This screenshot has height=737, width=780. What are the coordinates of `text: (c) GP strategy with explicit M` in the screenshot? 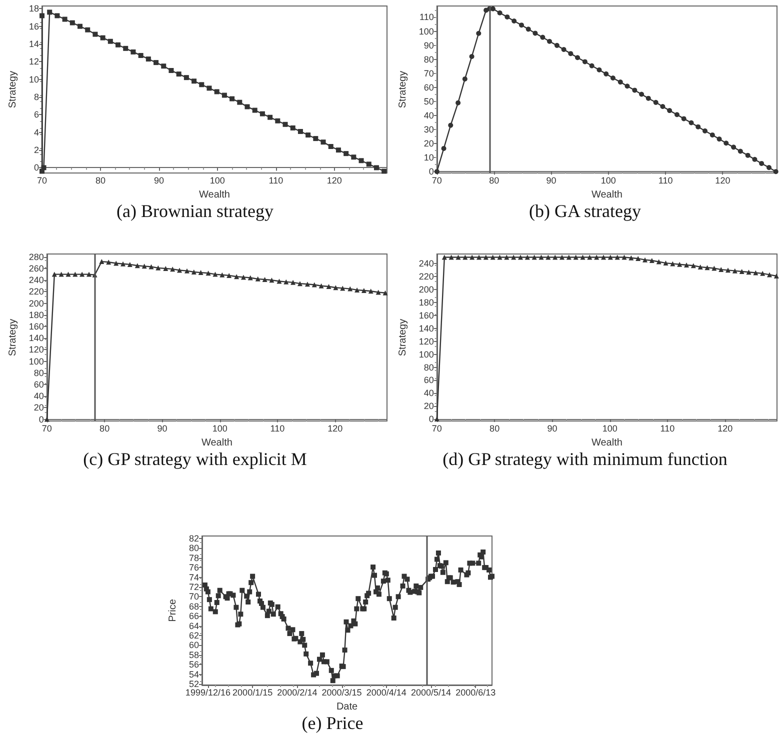 It's located at (195, 459).